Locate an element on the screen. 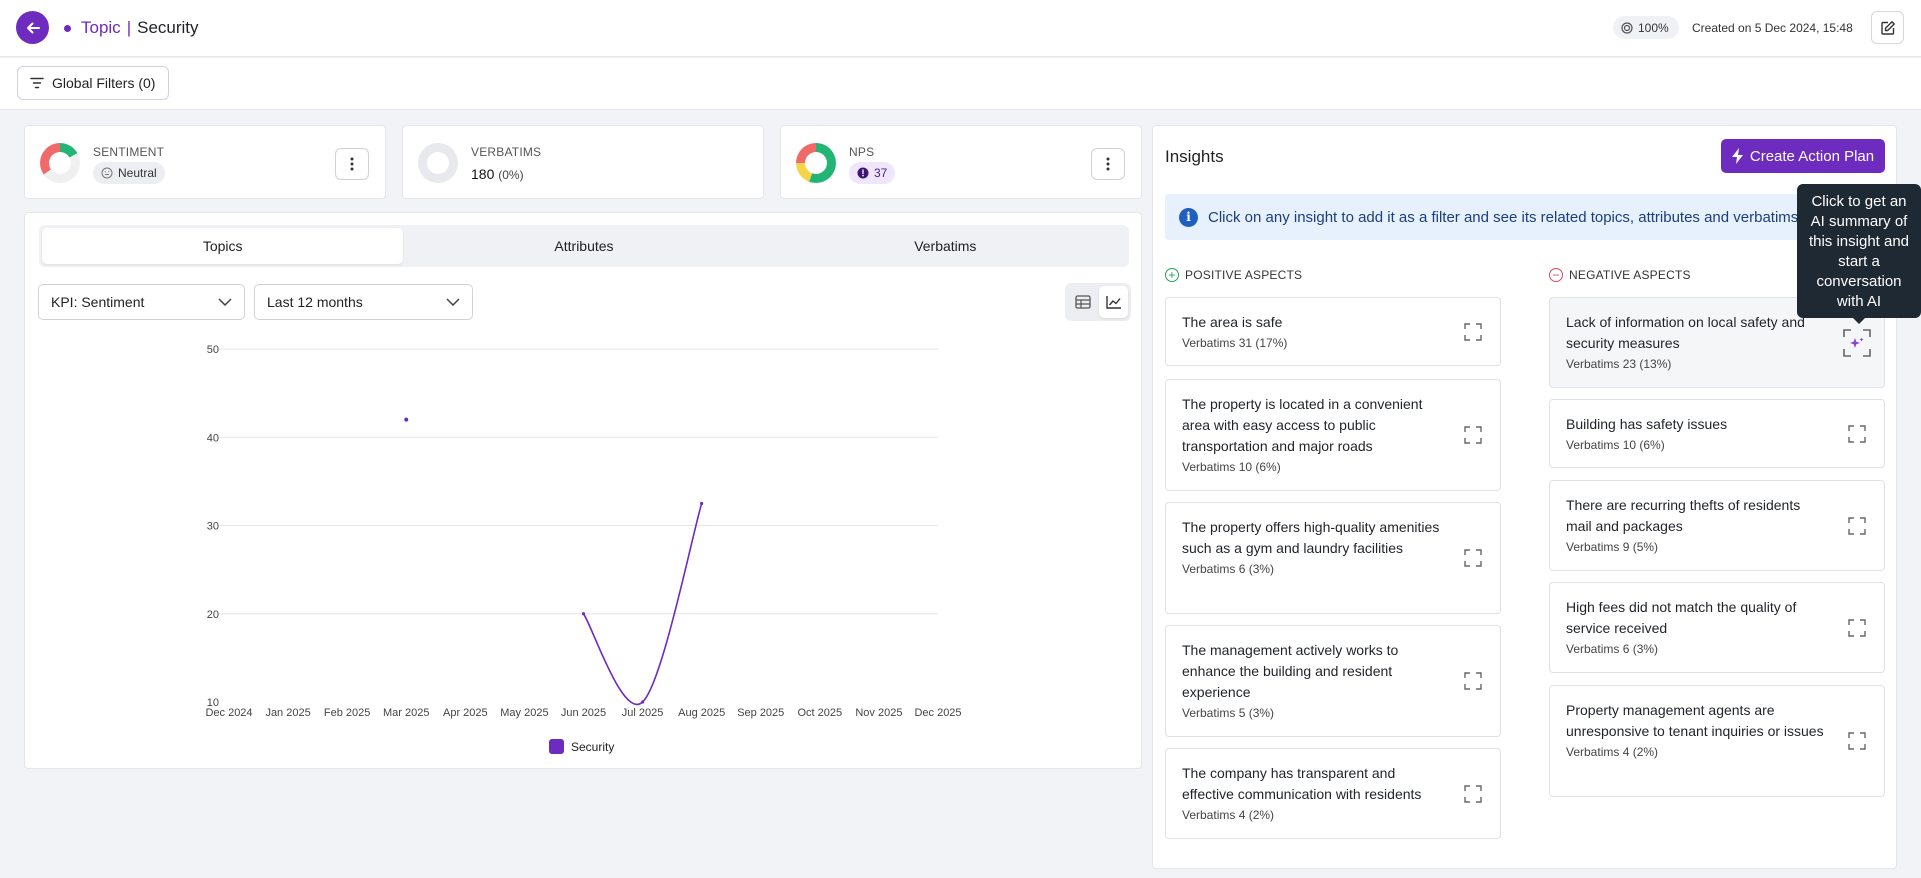 This screenshot has width=1921, height=878. y-tick-label: 10 is located at coordinates (213, 703).